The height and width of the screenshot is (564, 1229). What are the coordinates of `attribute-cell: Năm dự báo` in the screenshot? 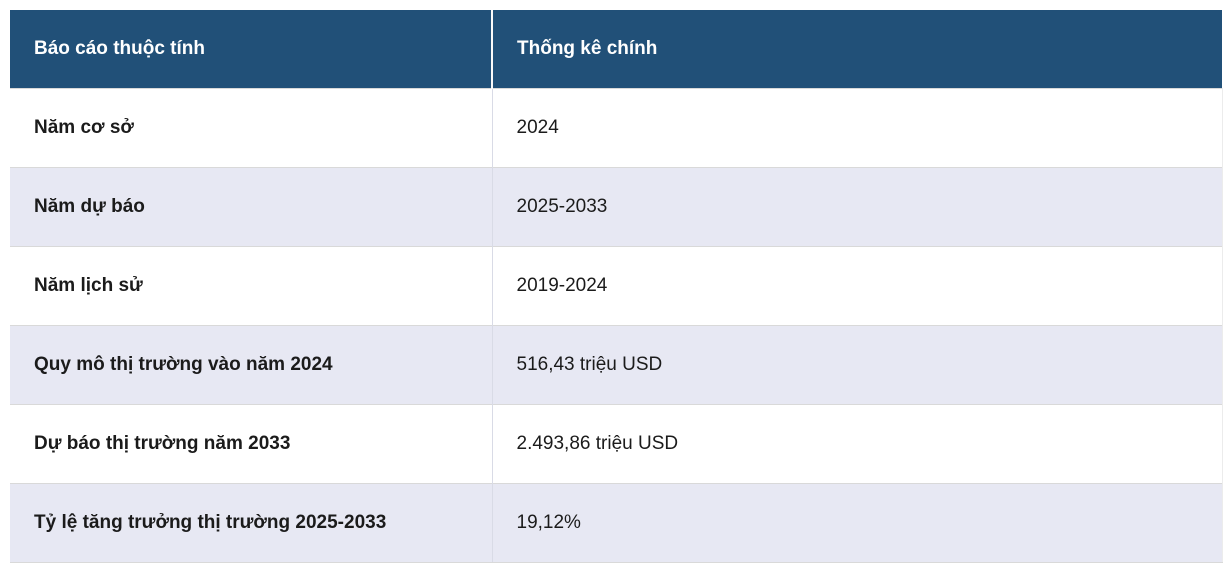 It's located at (251, 207).